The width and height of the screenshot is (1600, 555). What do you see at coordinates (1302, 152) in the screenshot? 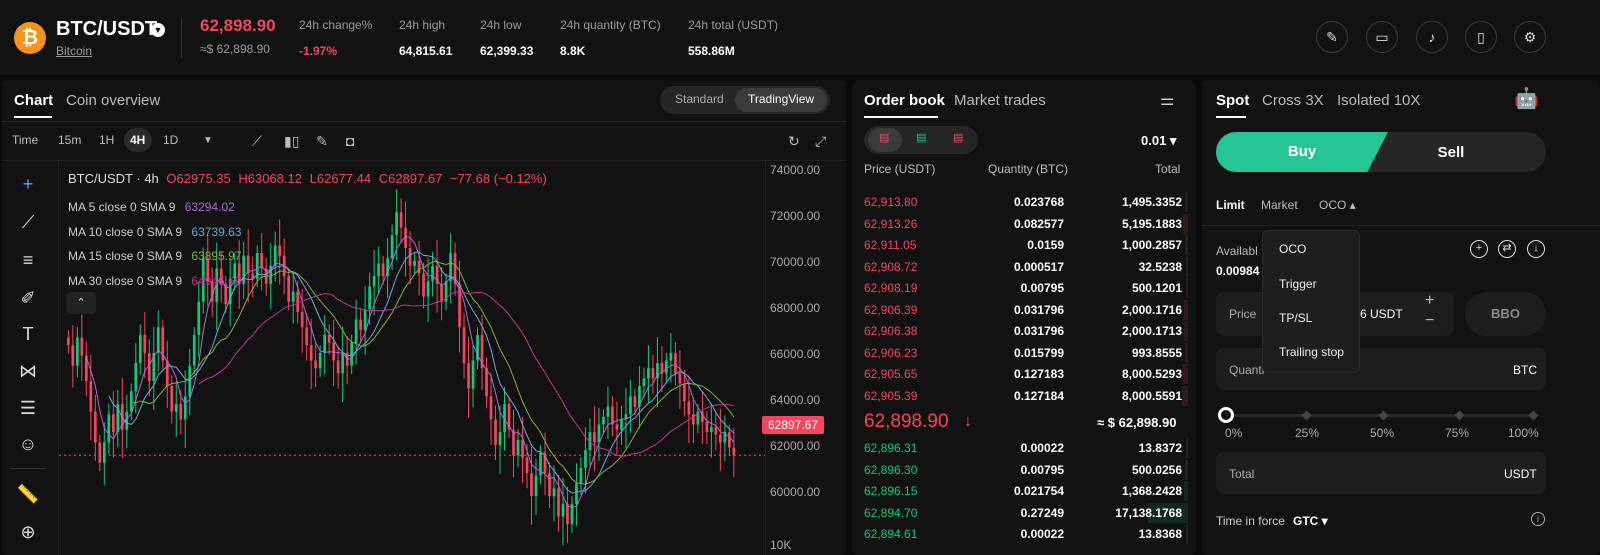
I see `buy-button: Buy` at bounding box center [1302, 152].